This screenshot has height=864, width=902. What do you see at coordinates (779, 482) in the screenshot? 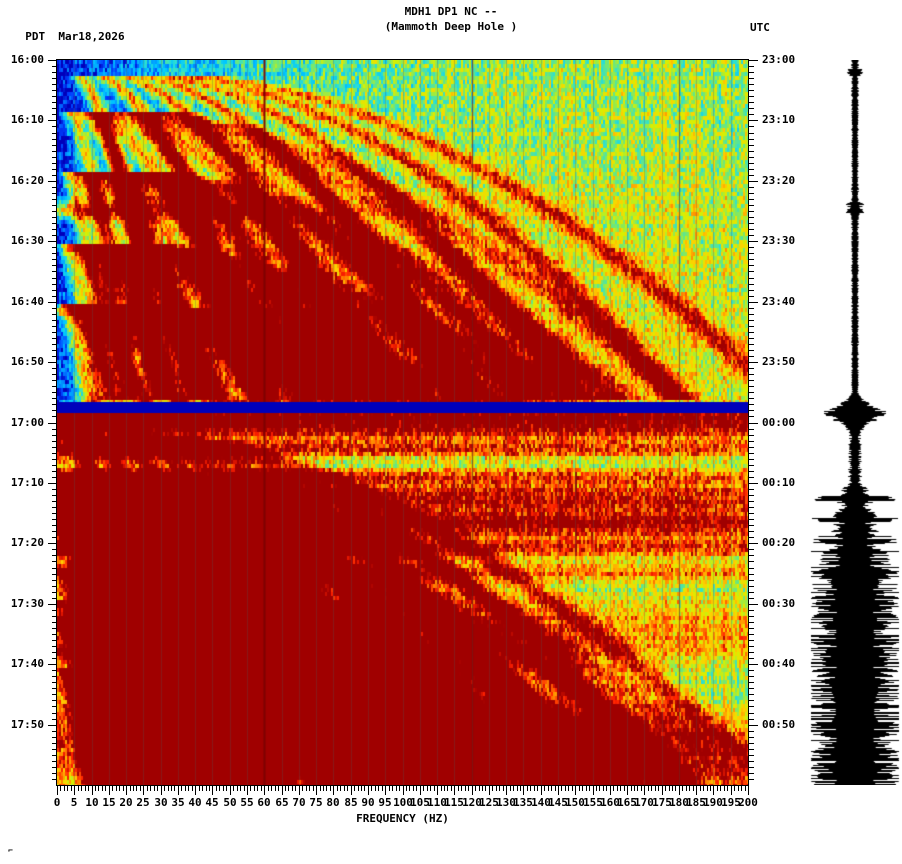
I see `y-label-right: 00:10` at bounding box center [779, 482].